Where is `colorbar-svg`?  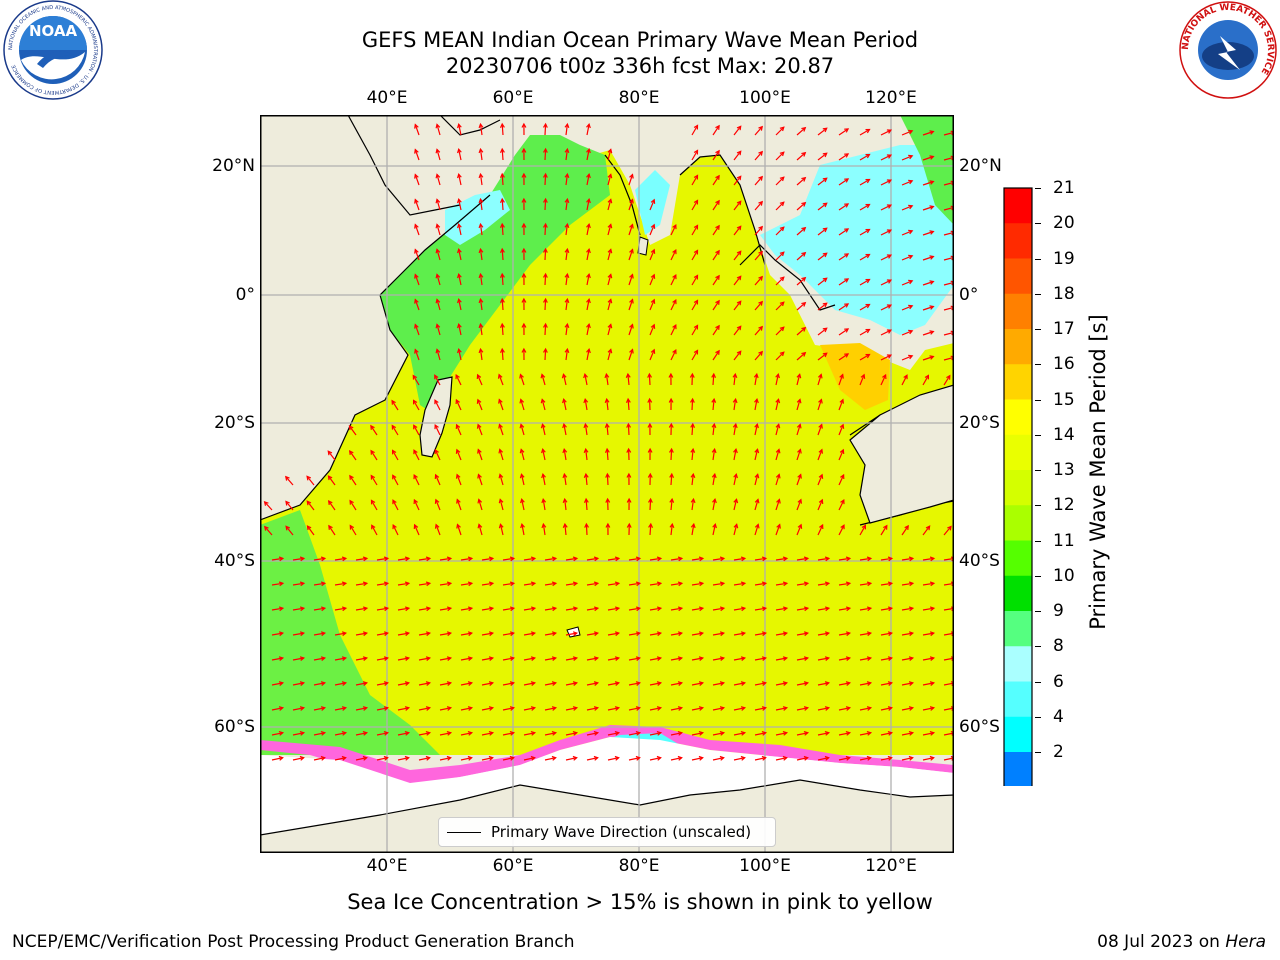
colorbar-svg is located at coordinates (1018, 502).